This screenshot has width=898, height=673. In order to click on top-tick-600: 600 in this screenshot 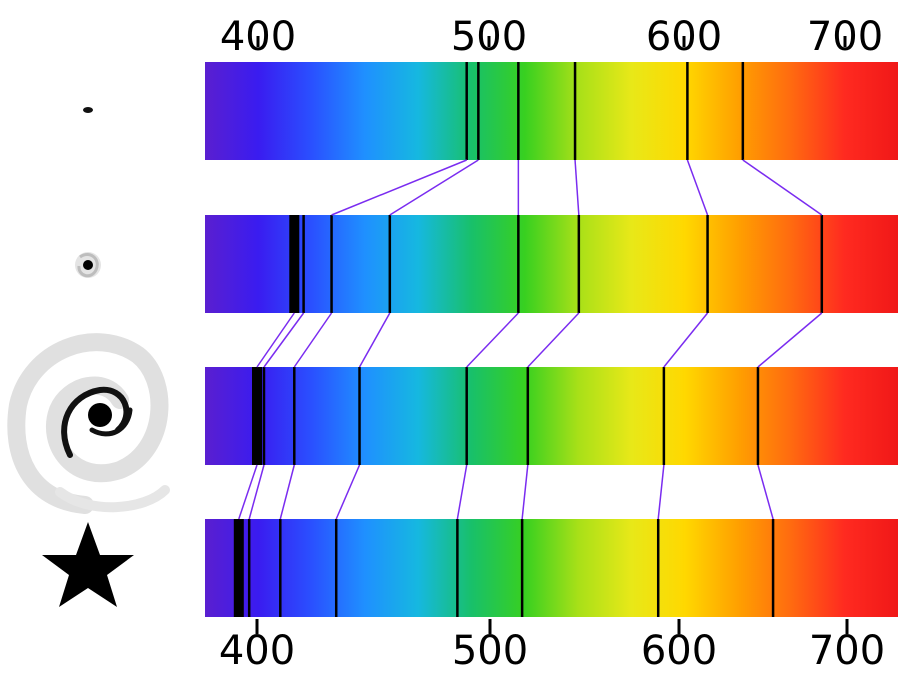, I will do `click(684, 37)`.